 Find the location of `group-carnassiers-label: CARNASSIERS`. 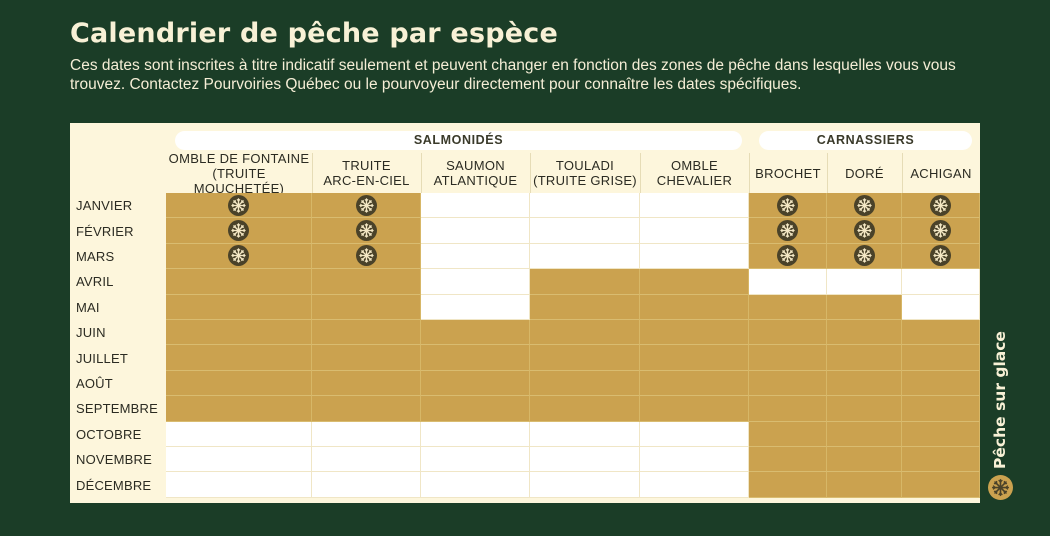

group-carnassiers-label: CARNASSIERS is located at coordinates (865, 140).